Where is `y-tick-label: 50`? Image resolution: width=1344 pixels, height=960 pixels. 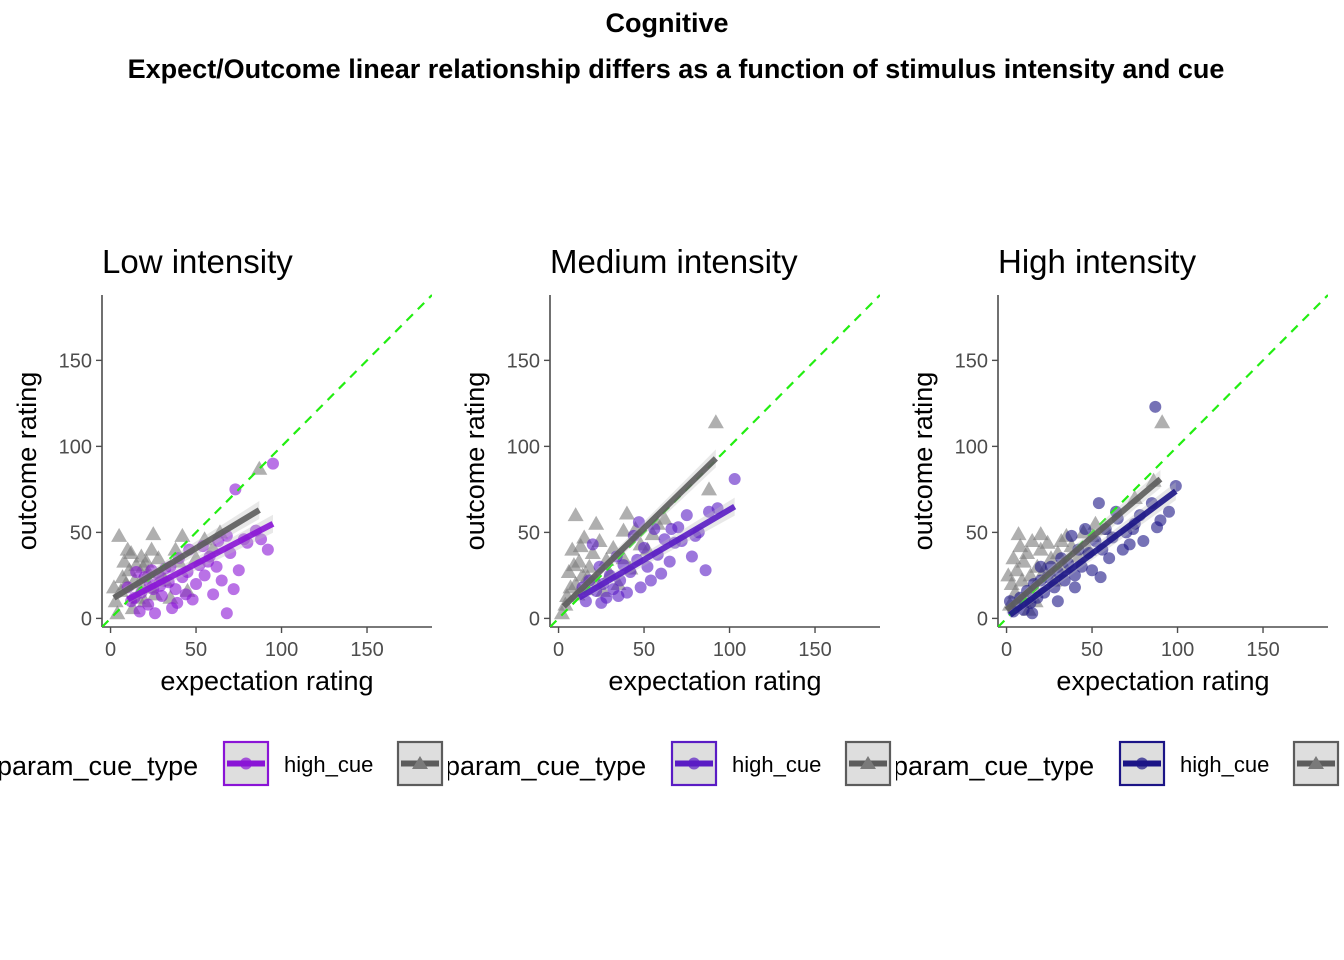
y-tick-label: 50 is located at coordinates (529, 533).